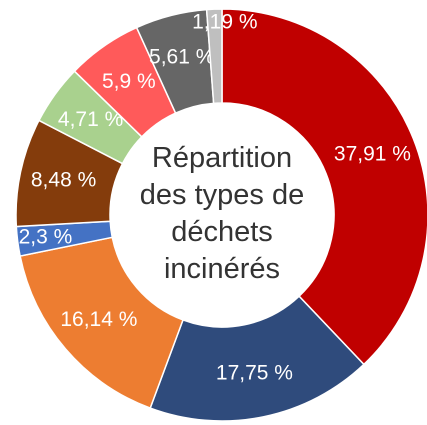 This screenshot has height=425, width=427. What do you see at coordinates (254, 372) in the screenshot?
I see `data-label: 17,75 %` at bounding box center [254, 372].